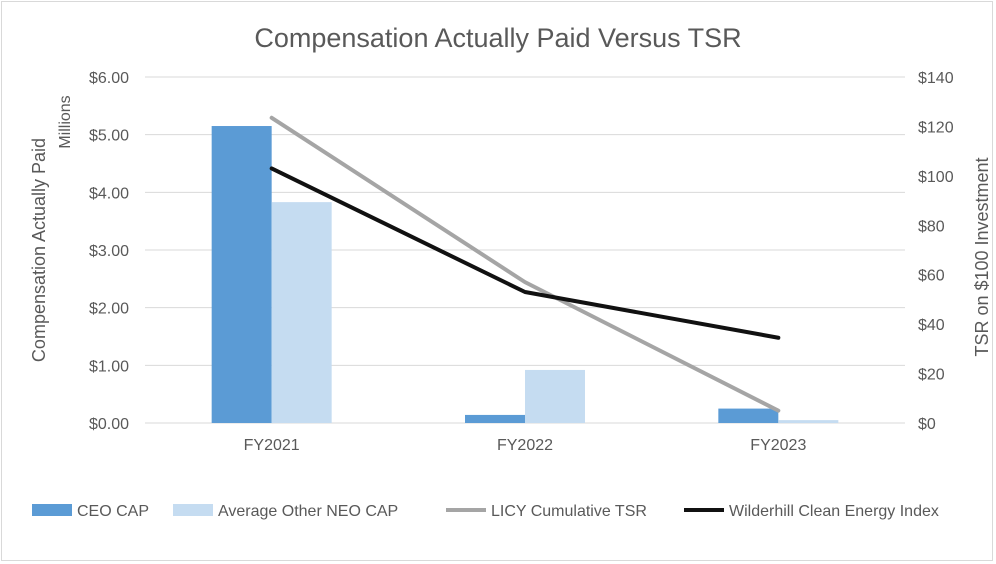  What do you see at coordinates (272, 445) in the screenshot?
I see `category-label: FY2021` at bounding box center [272, 445].